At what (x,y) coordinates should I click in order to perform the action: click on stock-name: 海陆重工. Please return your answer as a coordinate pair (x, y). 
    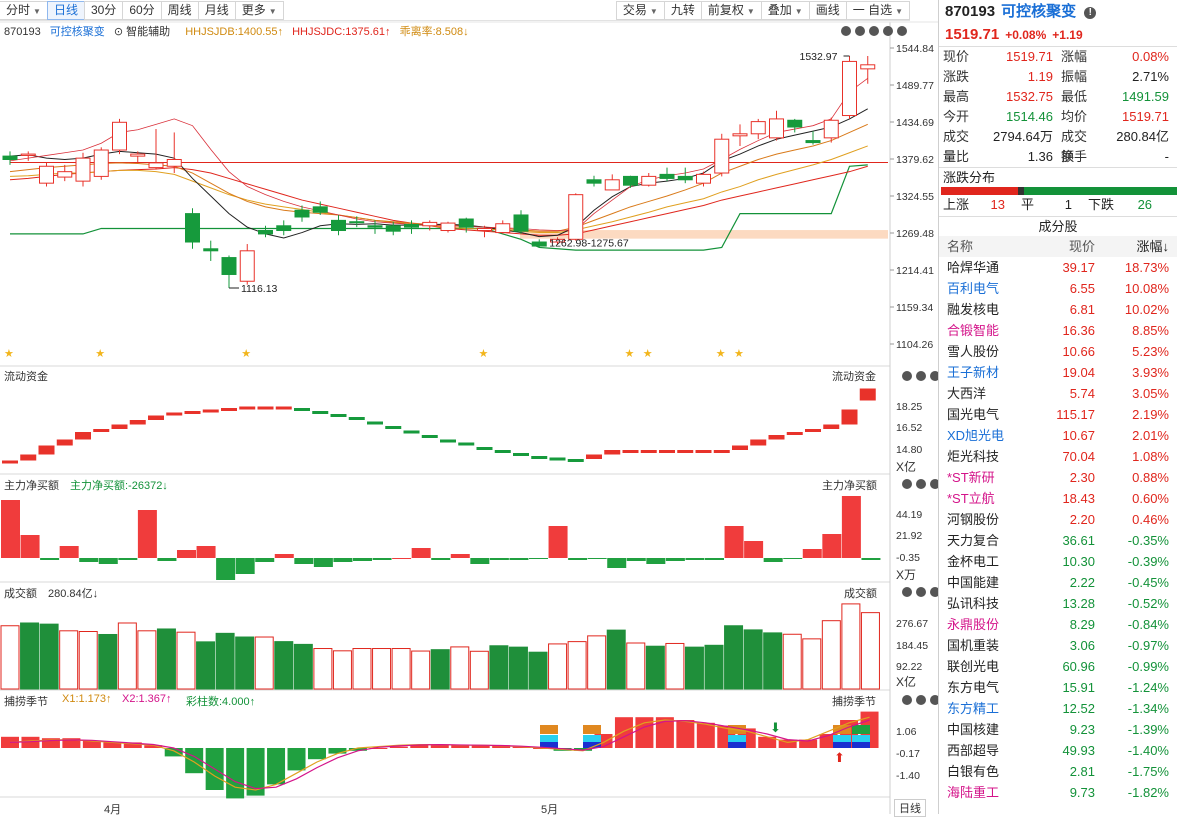
    Looking at the image, I should click on (973, 792).